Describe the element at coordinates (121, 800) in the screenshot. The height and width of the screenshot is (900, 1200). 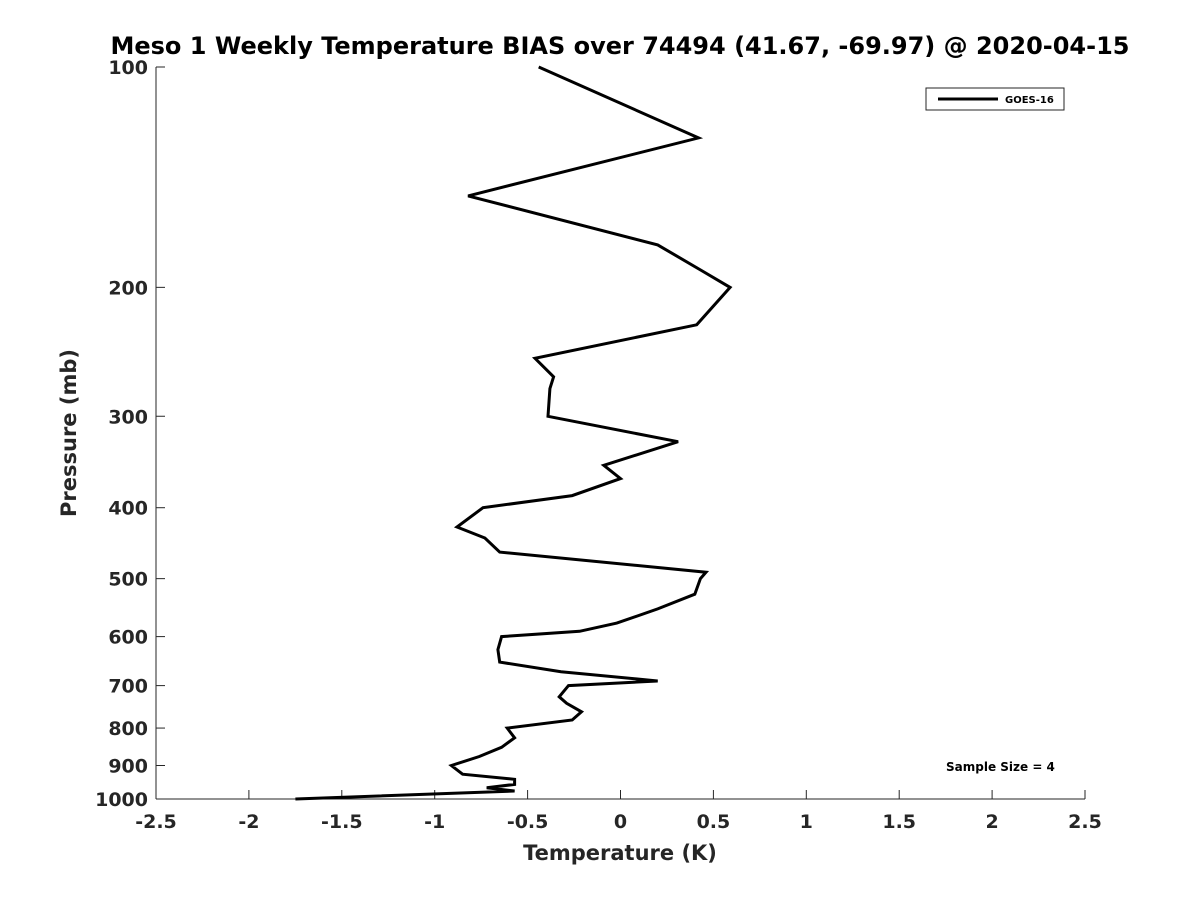
I see `y-tick-label: 1000` at that location.